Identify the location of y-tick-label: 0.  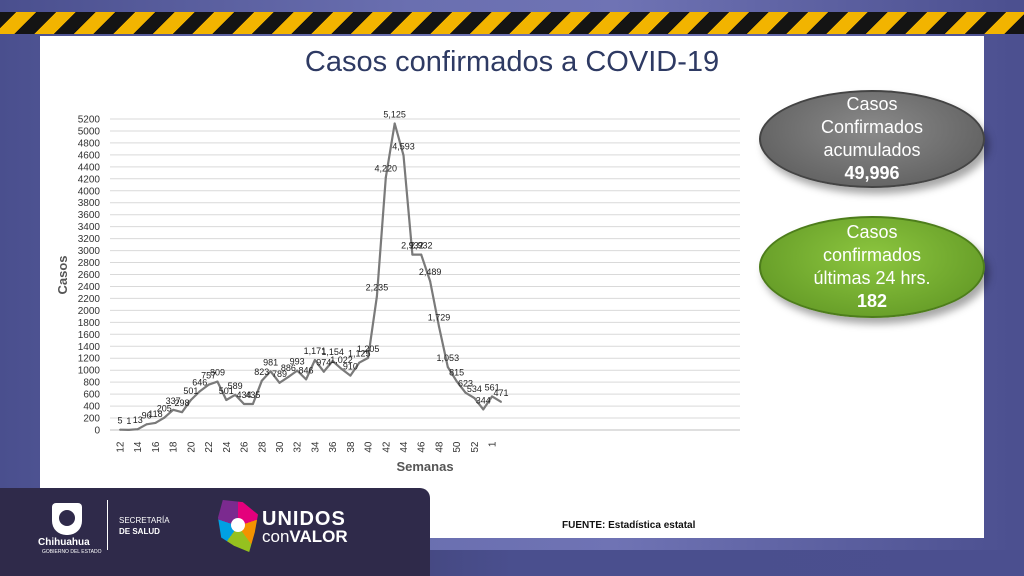
(97, 431).